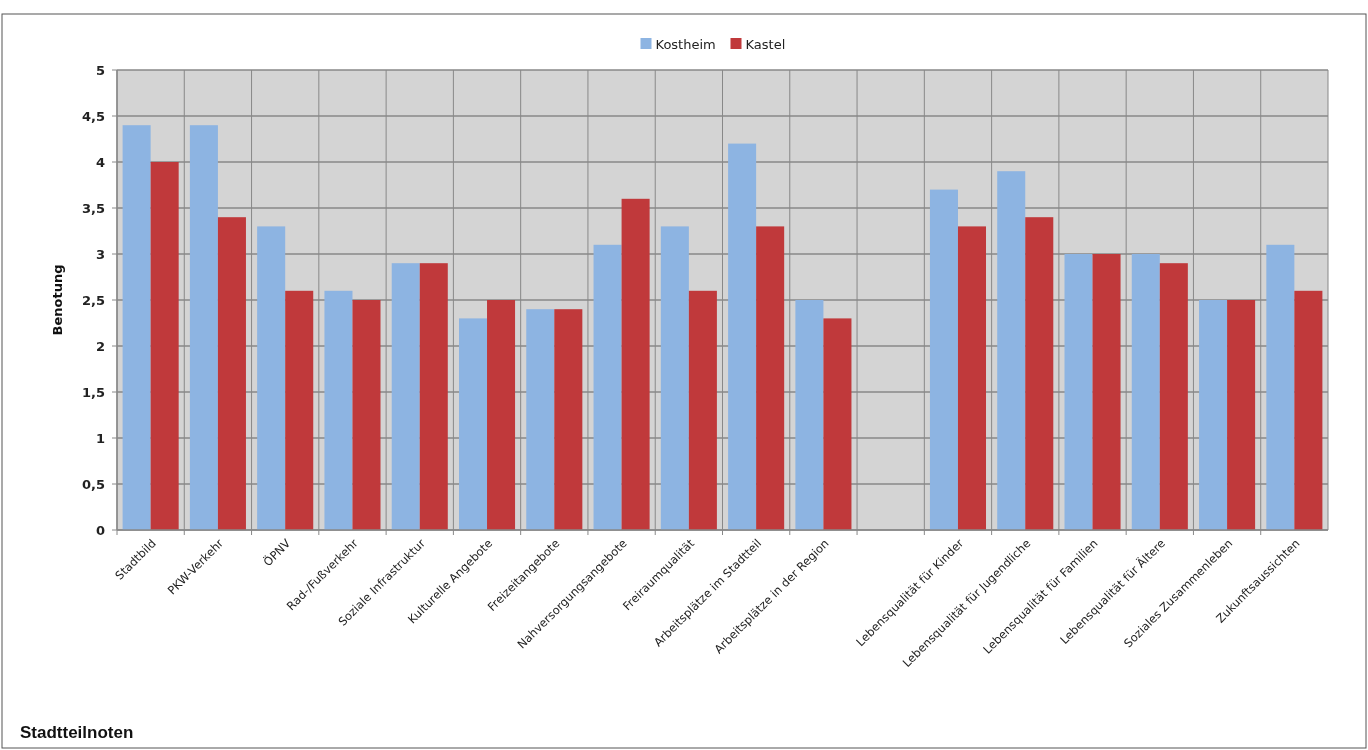  I want to click on y-tick-label: 1, so click(100, 438).